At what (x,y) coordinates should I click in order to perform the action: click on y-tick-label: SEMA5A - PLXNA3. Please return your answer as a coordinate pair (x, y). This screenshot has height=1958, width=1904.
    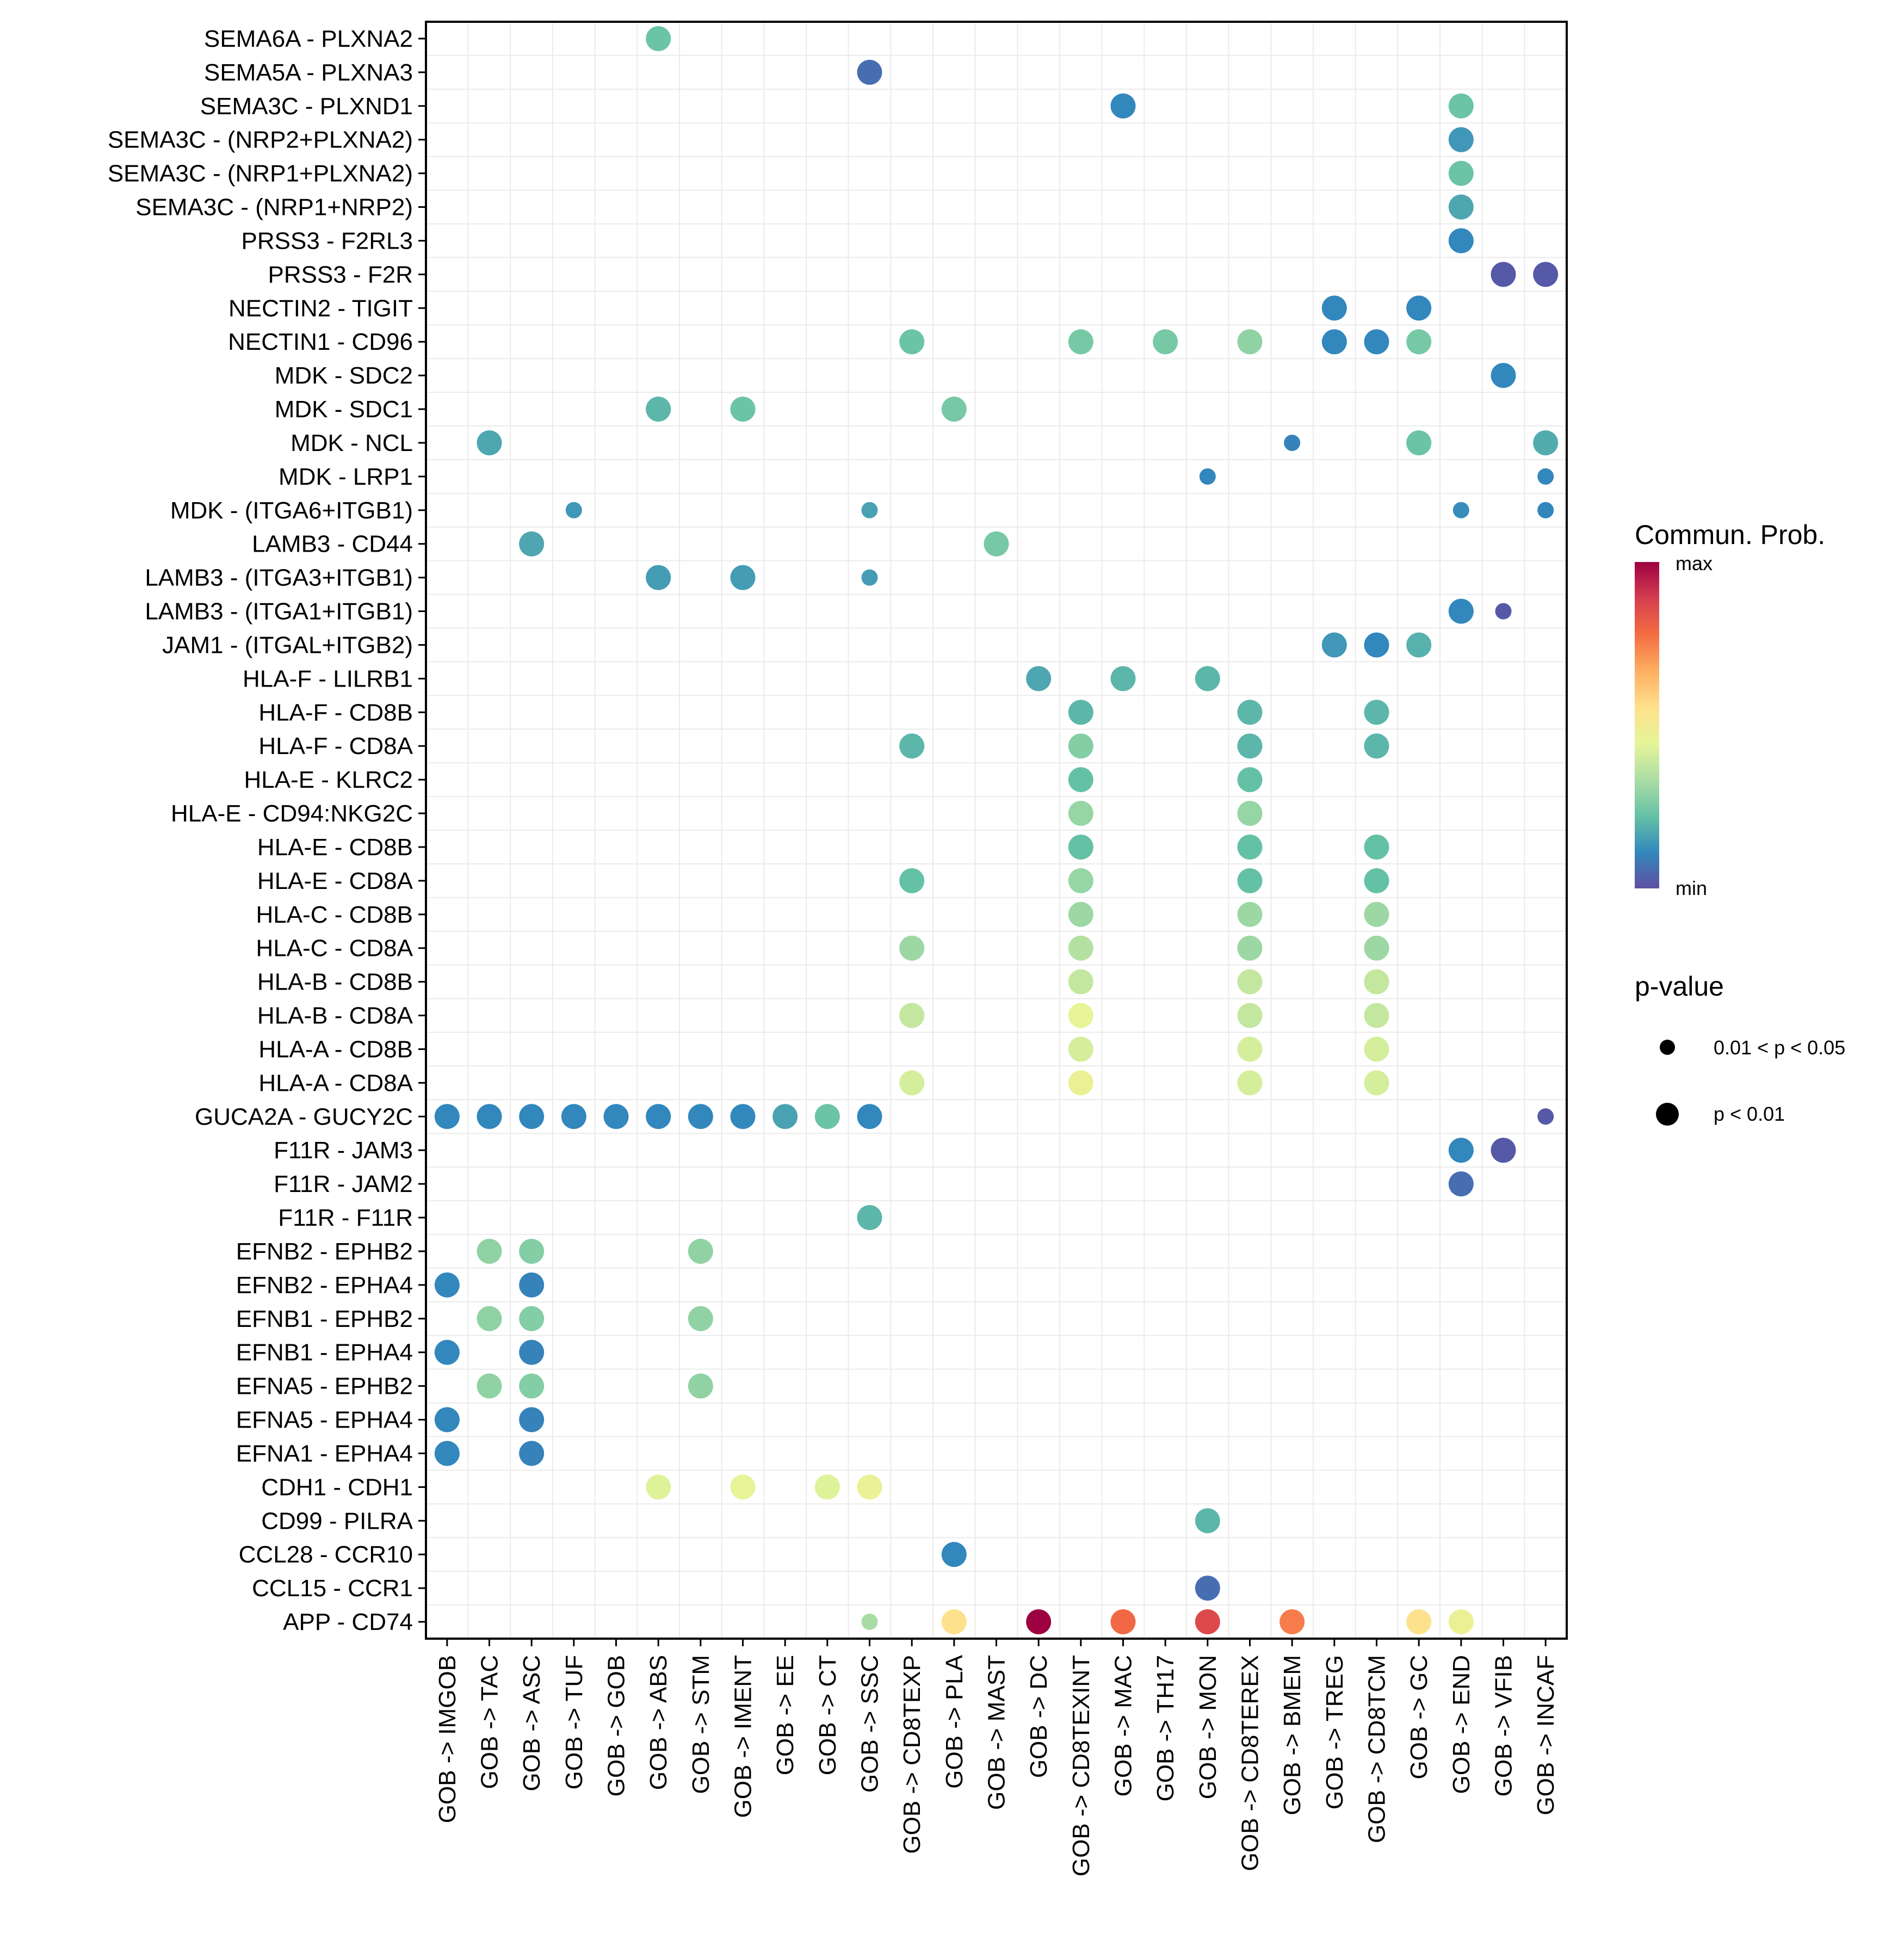
    Looking at the image, I should click on (309, 73).